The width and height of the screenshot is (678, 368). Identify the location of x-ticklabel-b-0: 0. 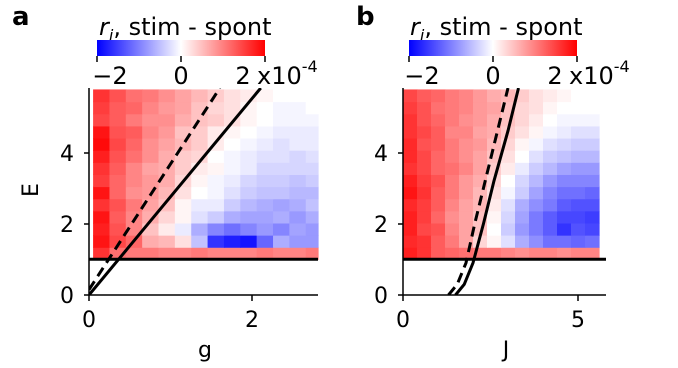
(403, 320).